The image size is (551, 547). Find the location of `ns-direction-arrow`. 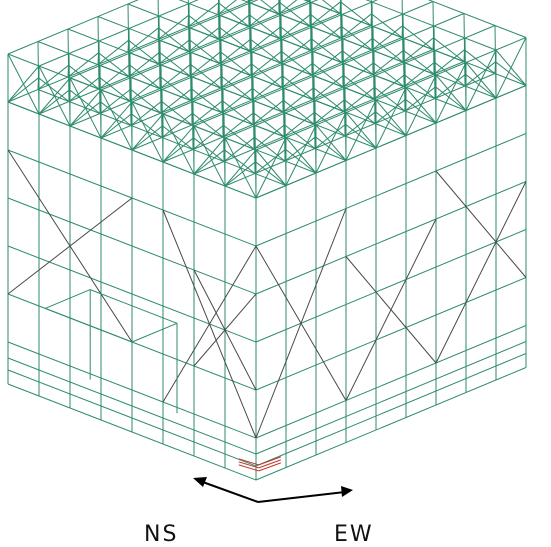

ns-direction-arrow is located at coordinates (229, 491).